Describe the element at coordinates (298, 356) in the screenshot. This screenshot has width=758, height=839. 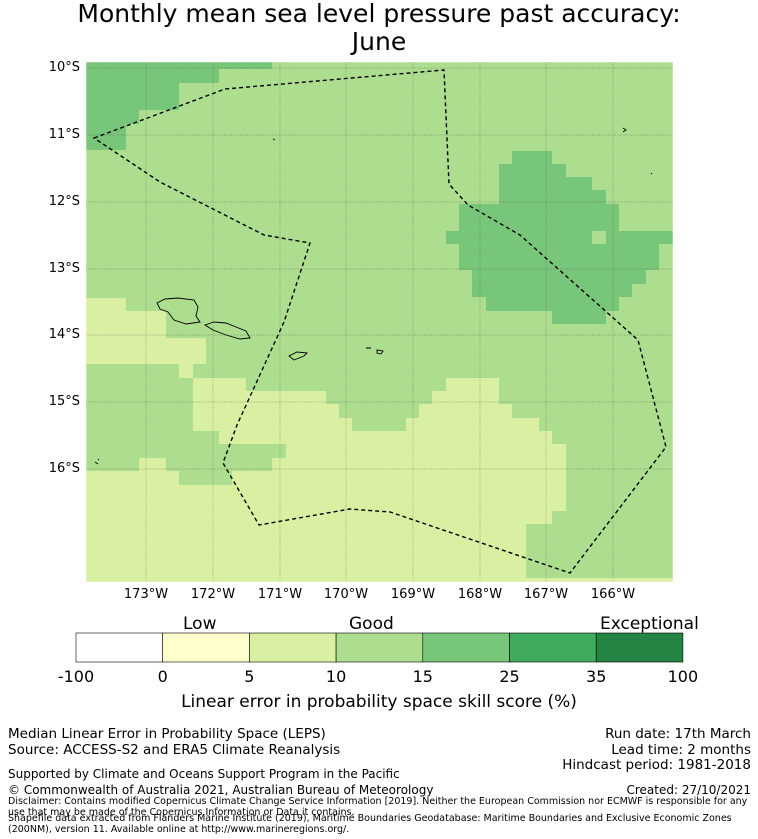
I see `tutuila-island` at that location.